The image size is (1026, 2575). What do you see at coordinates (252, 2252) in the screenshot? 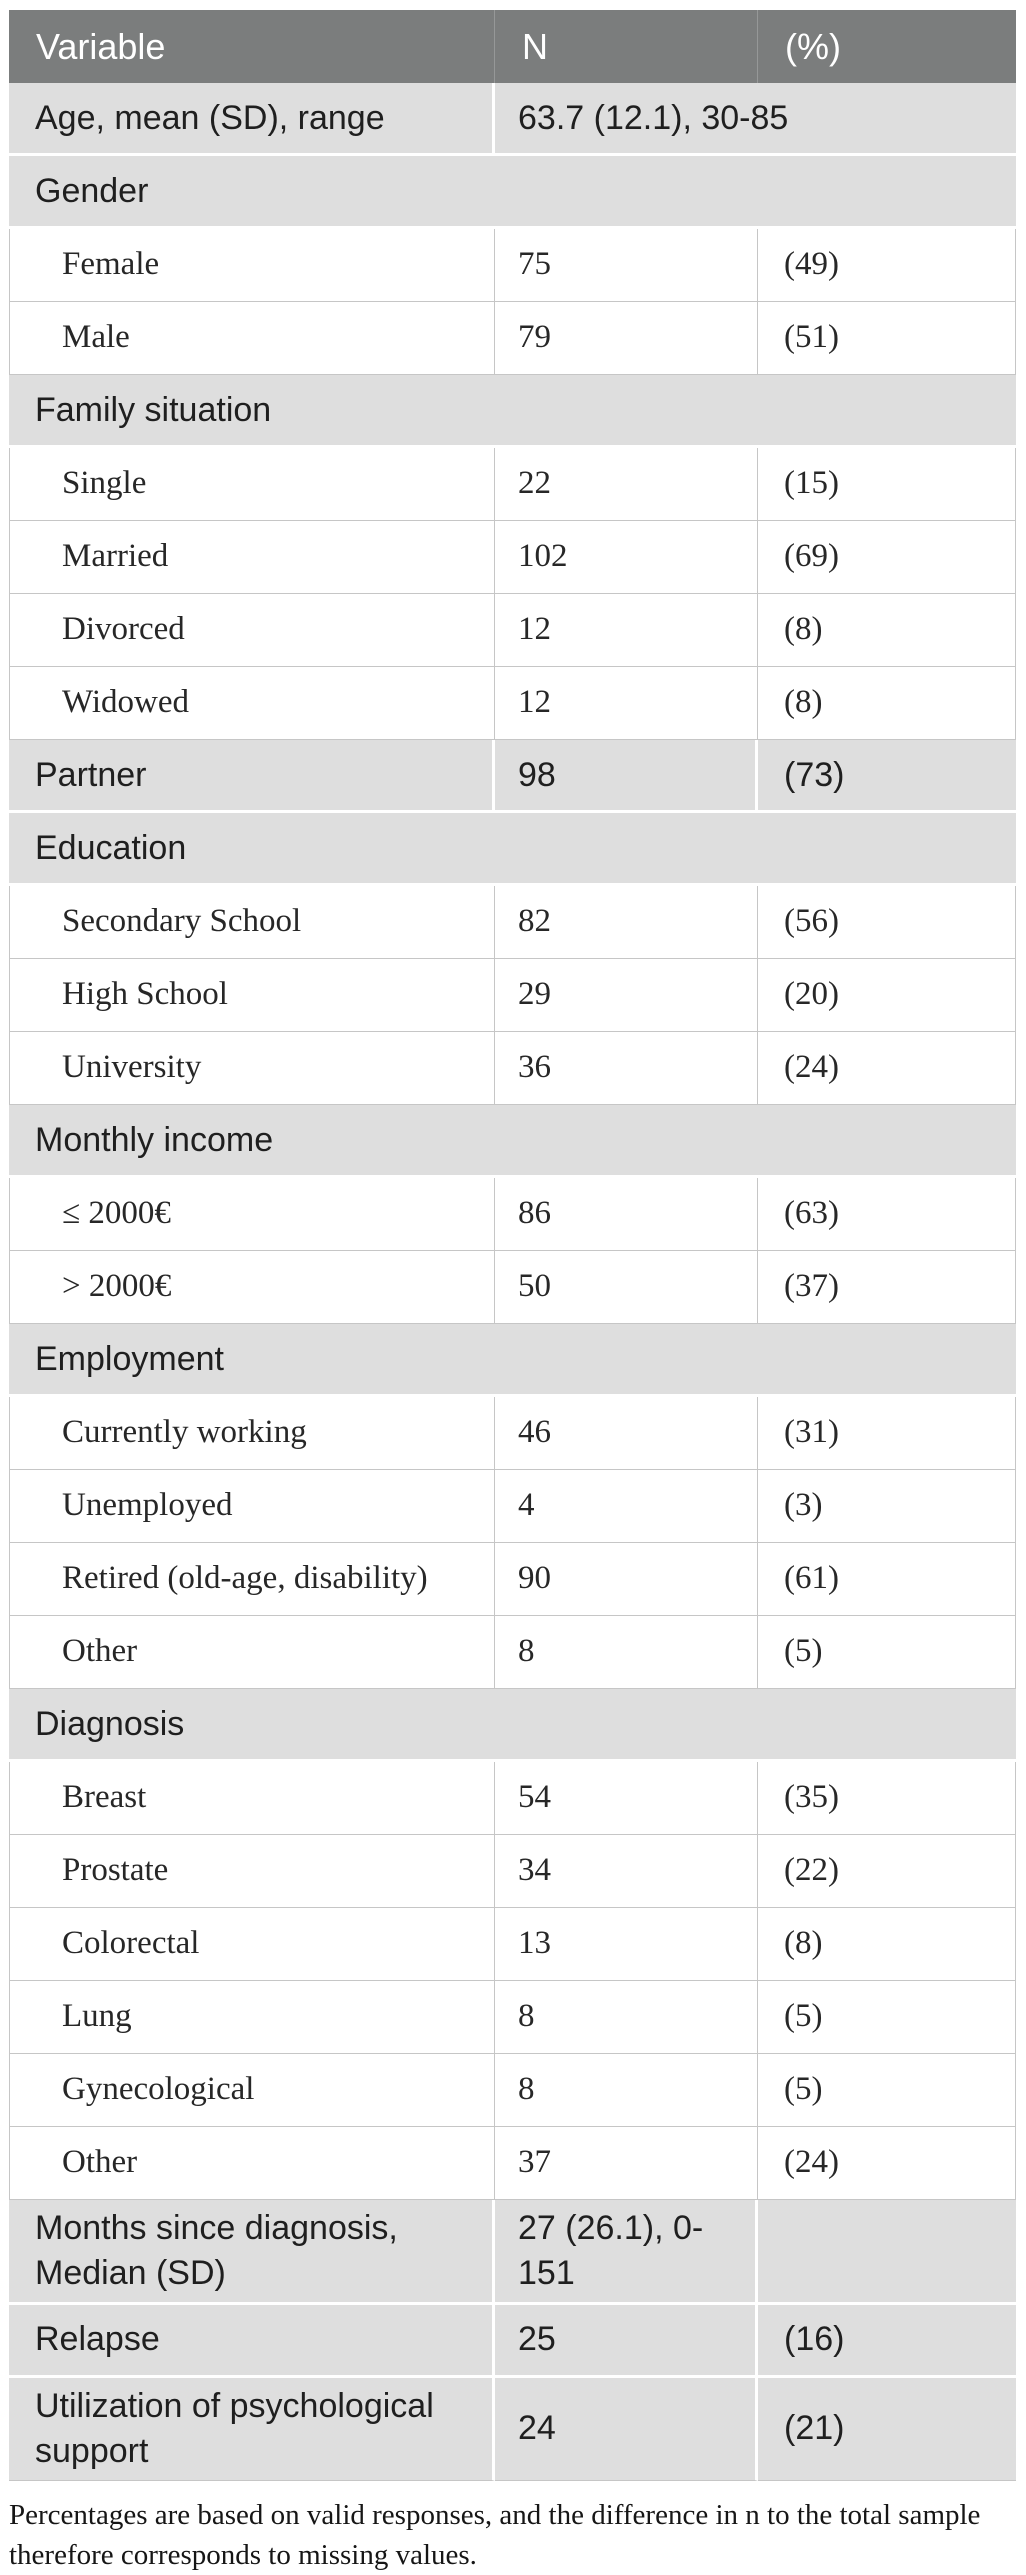
I see `row-label: Months since diagnosis, Median (SD)` at bounding box center [252, 2252].